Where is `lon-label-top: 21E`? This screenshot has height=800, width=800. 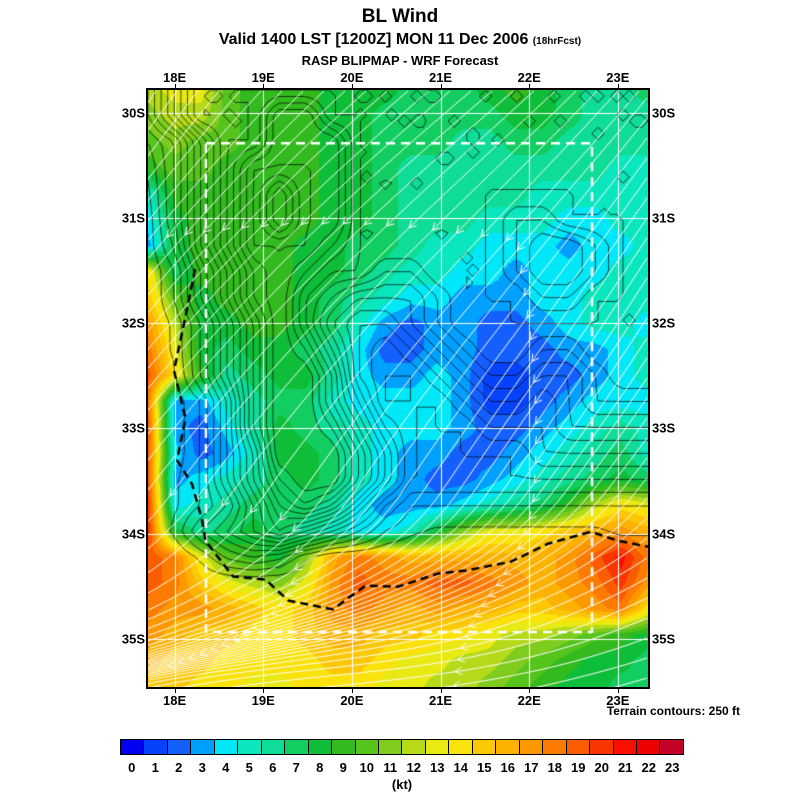 lon-label-top: 21E is located at coordinates (440, 77).